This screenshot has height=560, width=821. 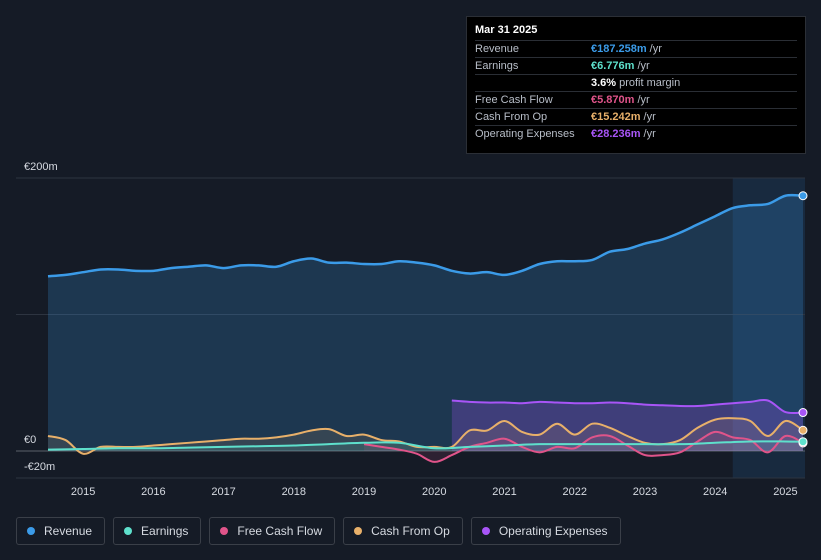 What do you see at coordinates (613, 100) in the screenshot?
I see `tooltip-row-value: €5.870m` at bounding box center [613, 100].